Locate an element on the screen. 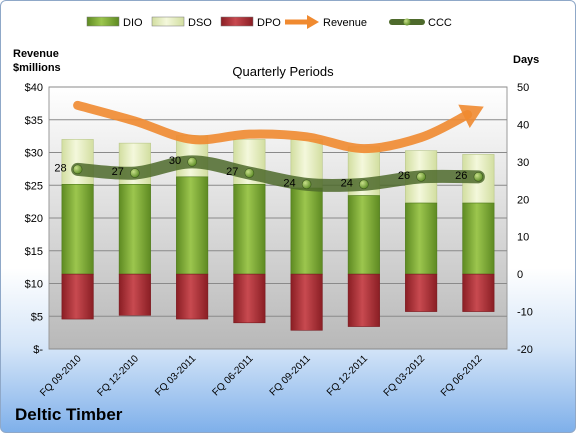 The height and width of the screenshot is (433, 576). revenue-line is located at coordinates (273, 127).